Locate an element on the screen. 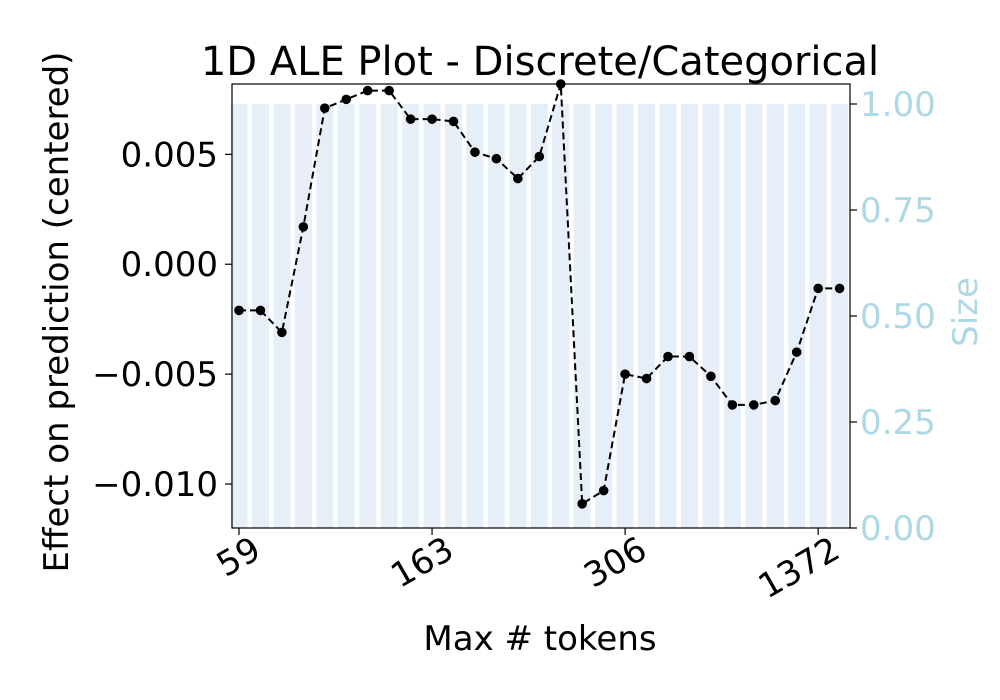  y2-tick-label: 1.00 is located at coordinates (898, 105).